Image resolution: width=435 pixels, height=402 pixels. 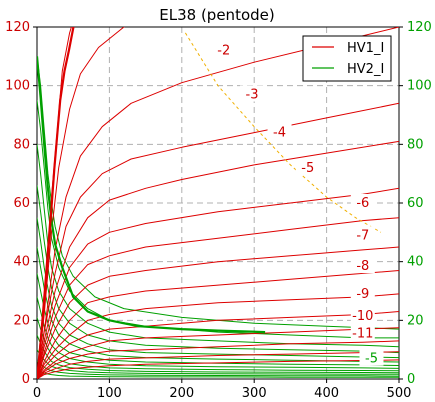 I want to click on y-tick-label-right: 40, so click(x=415, y=262).